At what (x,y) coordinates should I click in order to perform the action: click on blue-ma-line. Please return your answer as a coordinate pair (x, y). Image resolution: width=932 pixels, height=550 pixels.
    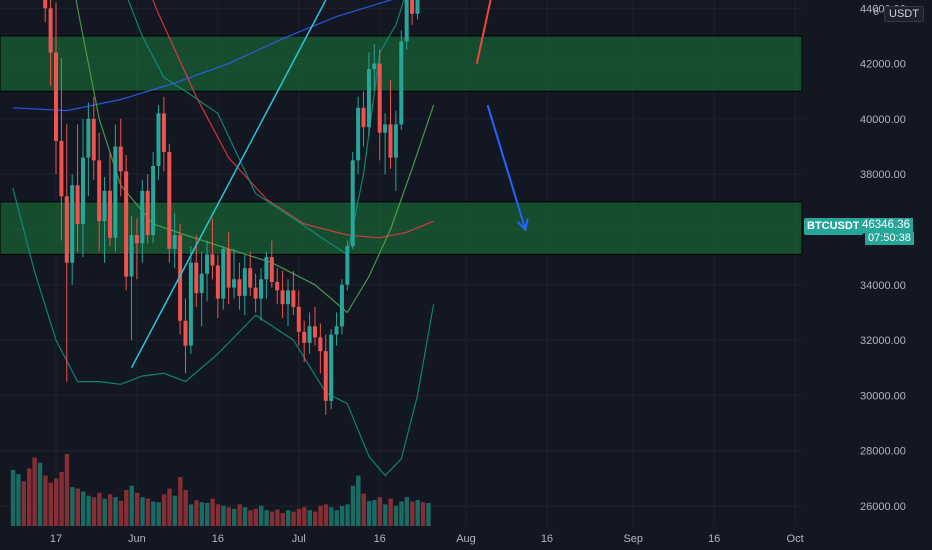
    Looking at the image, I should click on (202, 56).